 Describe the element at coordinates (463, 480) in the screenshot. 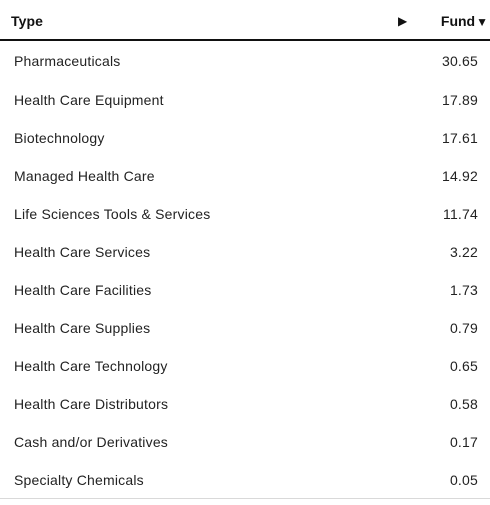

I see `fund-cell: 0.05` at that location.